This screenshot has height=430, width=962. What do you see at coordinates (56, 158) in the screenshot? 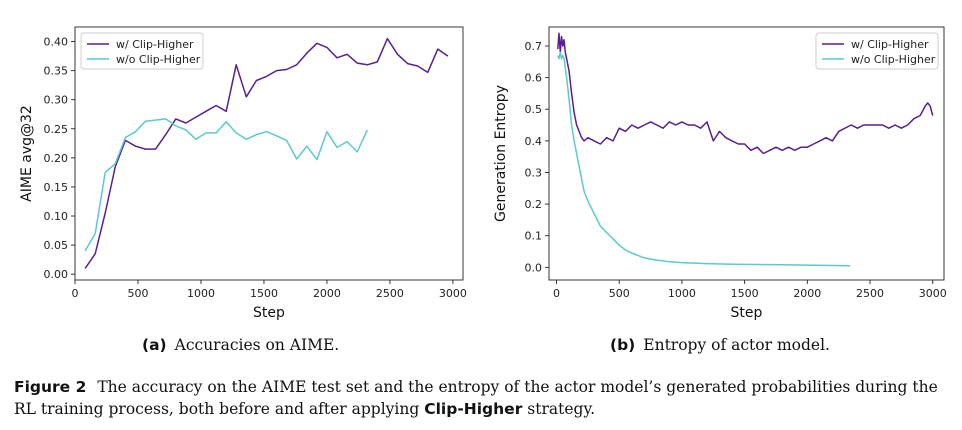
I see `y-tick-label: 0.20` at bounding box center [56, 158].